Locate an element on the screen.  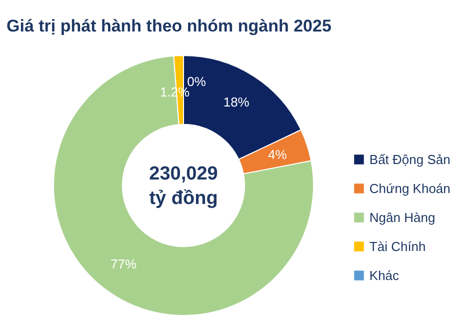
chart-title: Giá trị phát hành theo nhóm ngành 2025 is located at coordinates (169, 26).